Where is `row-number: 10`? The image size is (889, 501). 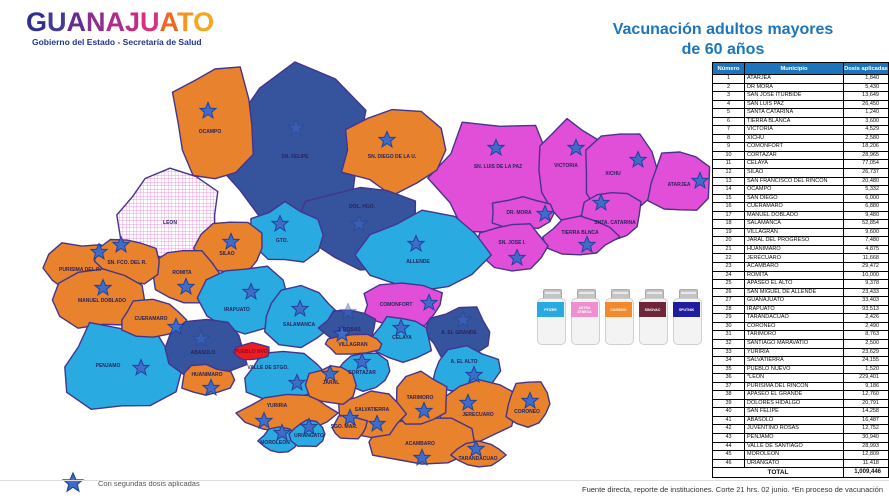
row-number: 10 is located at coordinates (728, 155).